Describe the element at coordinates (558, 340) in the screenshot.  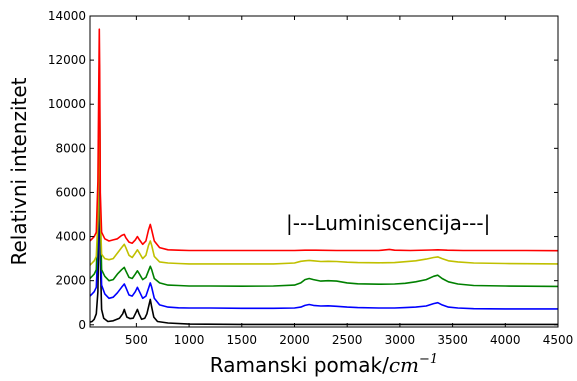
I see `x-tick-label: 4500` at that location.